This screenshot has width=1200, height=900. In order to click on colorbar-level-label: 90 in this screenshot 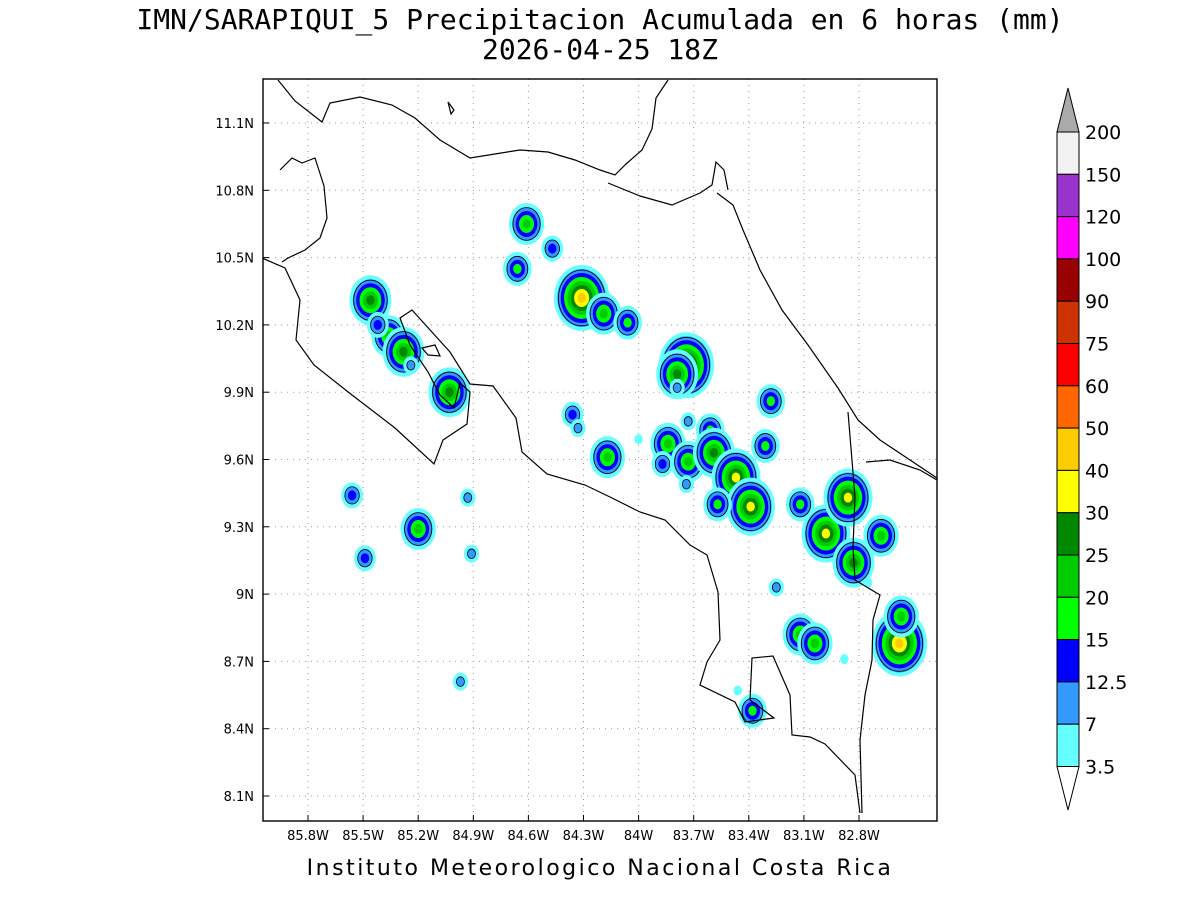, I will do `click(1097, 302)`.